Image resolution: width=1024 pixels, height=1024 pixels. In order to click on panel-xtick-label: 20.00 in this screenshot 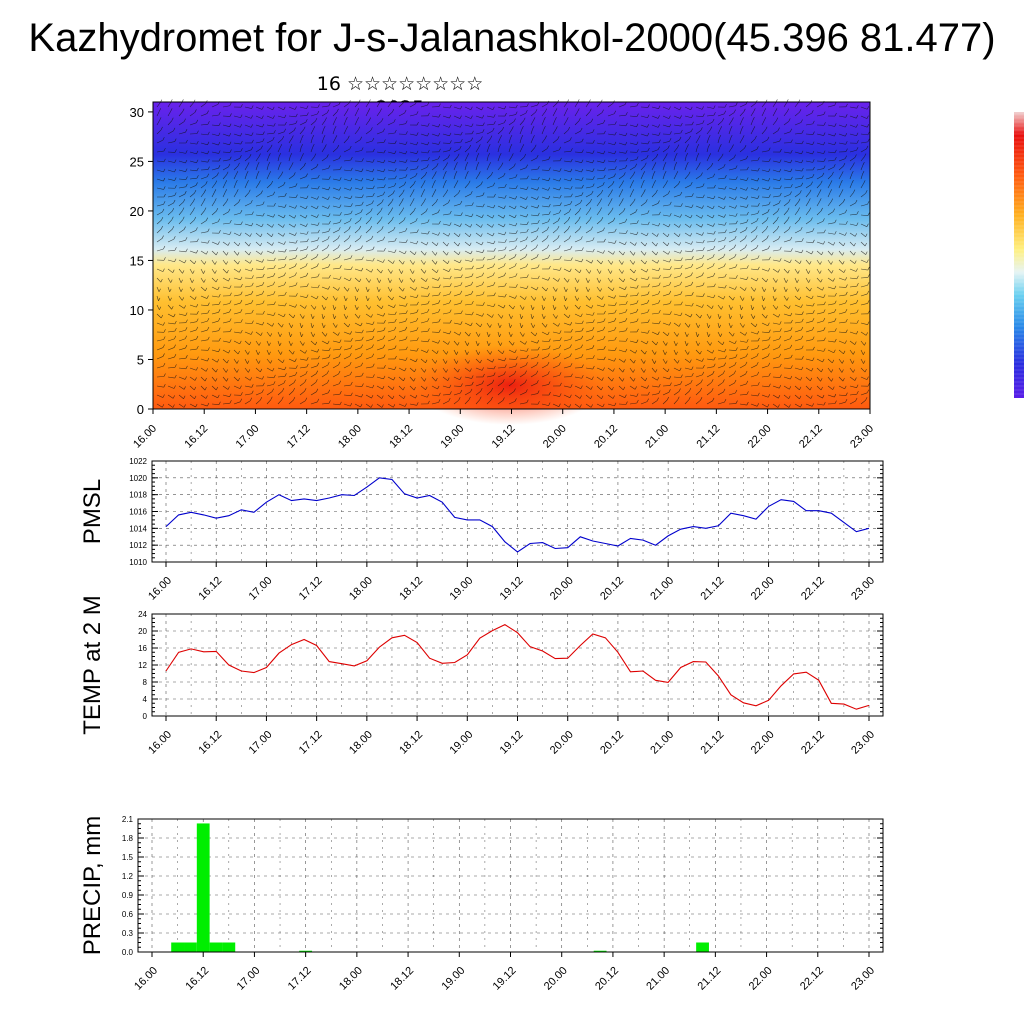, I will do `click(562, 743)`.